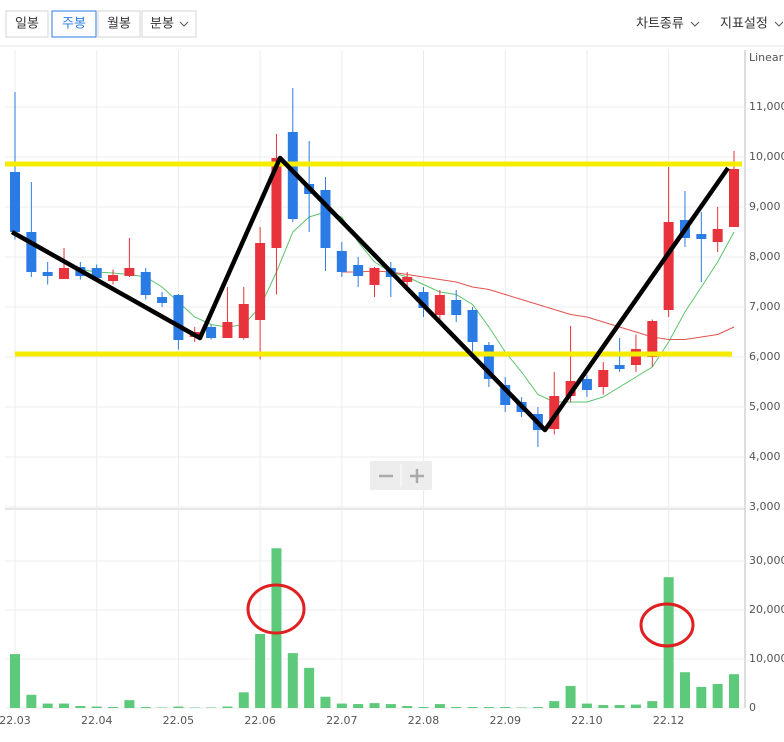 Image resolution: width=784 pixels, height=742 pixels. I want to click on period-button: 주봉, so click(74, 24).